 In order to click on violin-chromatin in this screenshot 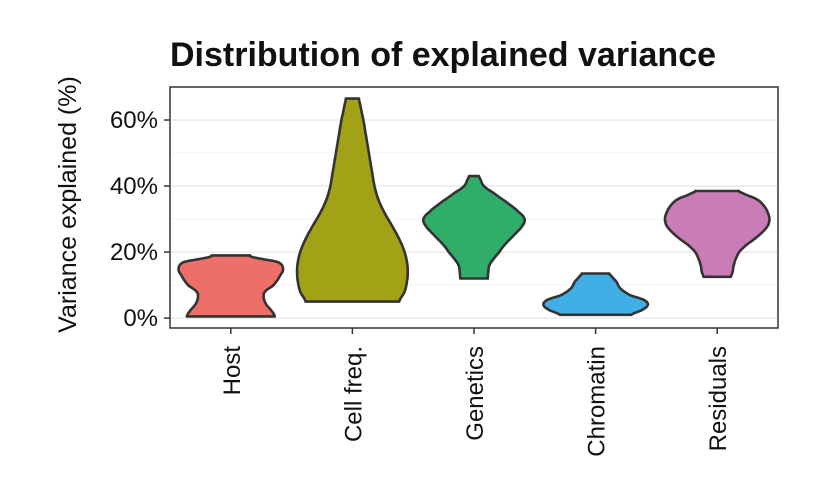, I will do `click(596, 294)`.